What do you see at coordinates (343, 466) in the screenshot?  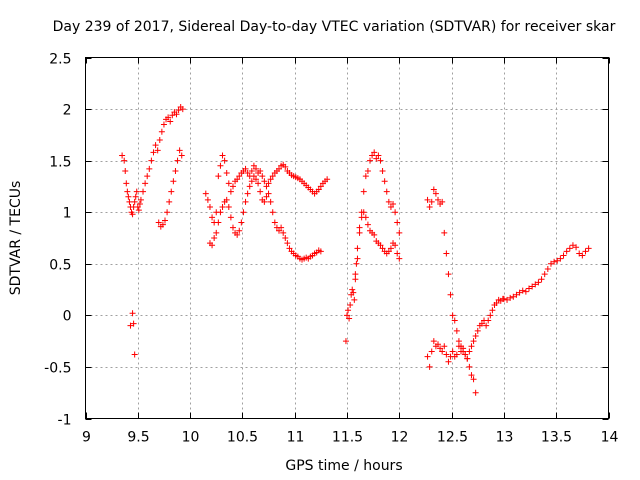 I see `x-axis-label: GPS time / hours` at bounding box center [343, 466].